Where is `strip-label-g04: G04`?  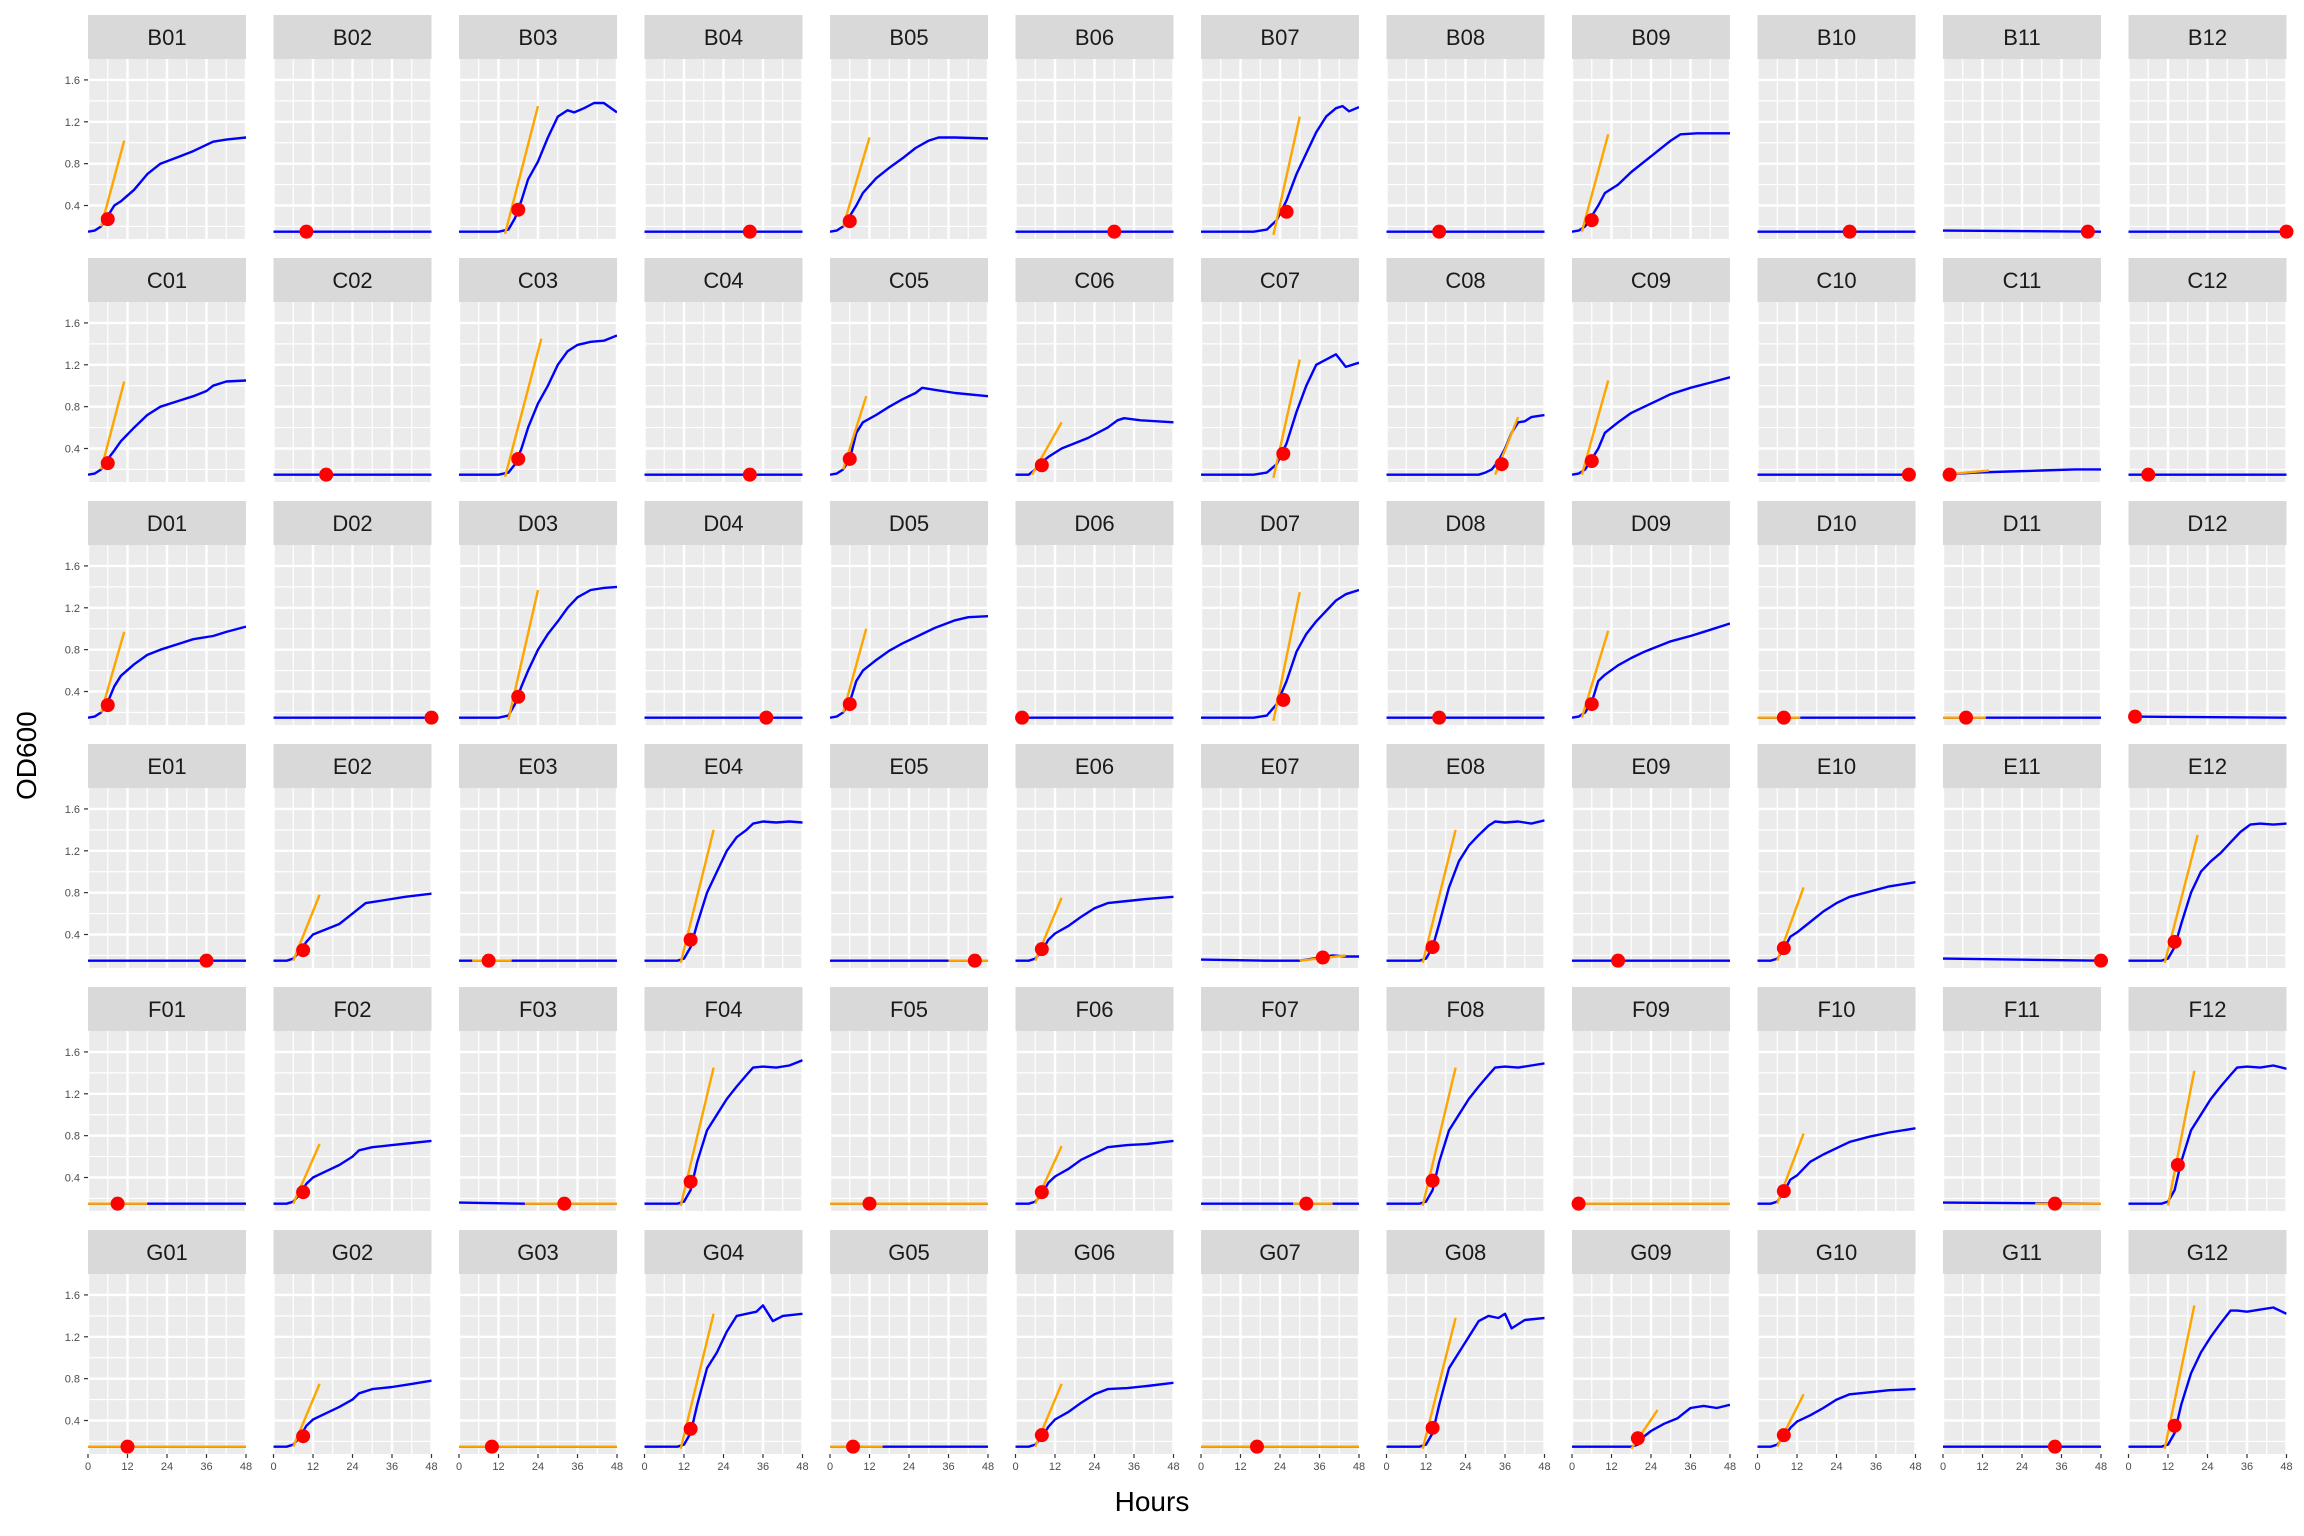 strip-label-g04: G04 is located at coordinates (724, 1252).